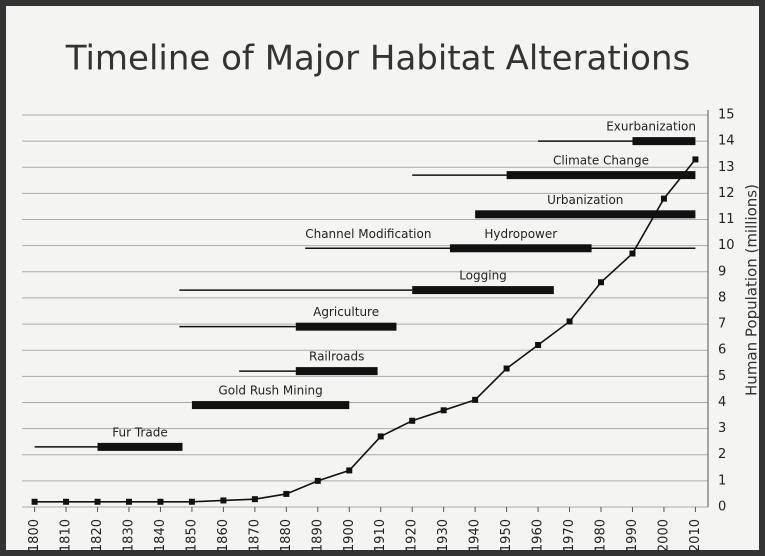 The width and height of the screenshot is (765, 556). I want to click on x-tick-label: 1960, so click(538, 535).